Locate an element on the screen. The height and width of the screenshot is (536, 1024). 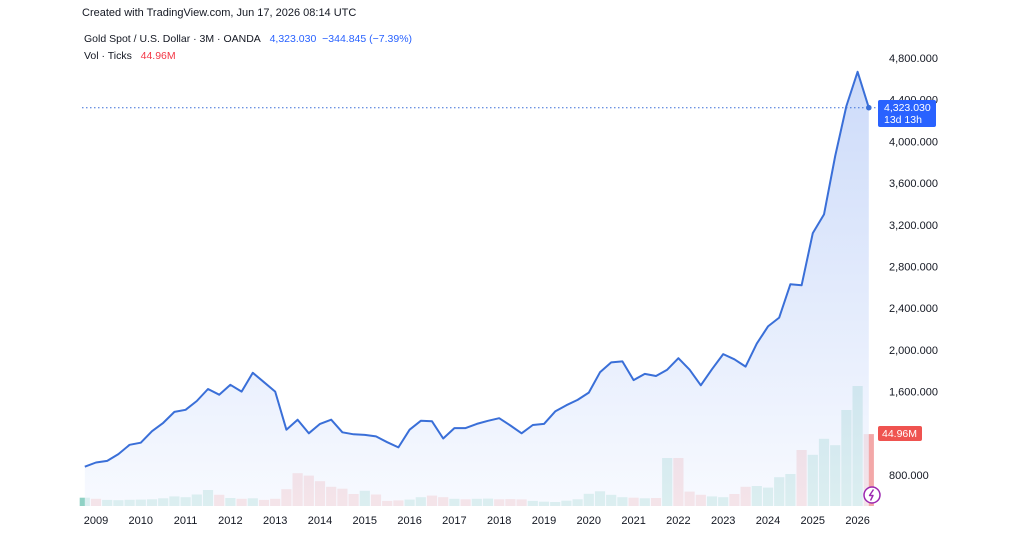
x-tick-label: 2014 is located at coordinates (320, 521).